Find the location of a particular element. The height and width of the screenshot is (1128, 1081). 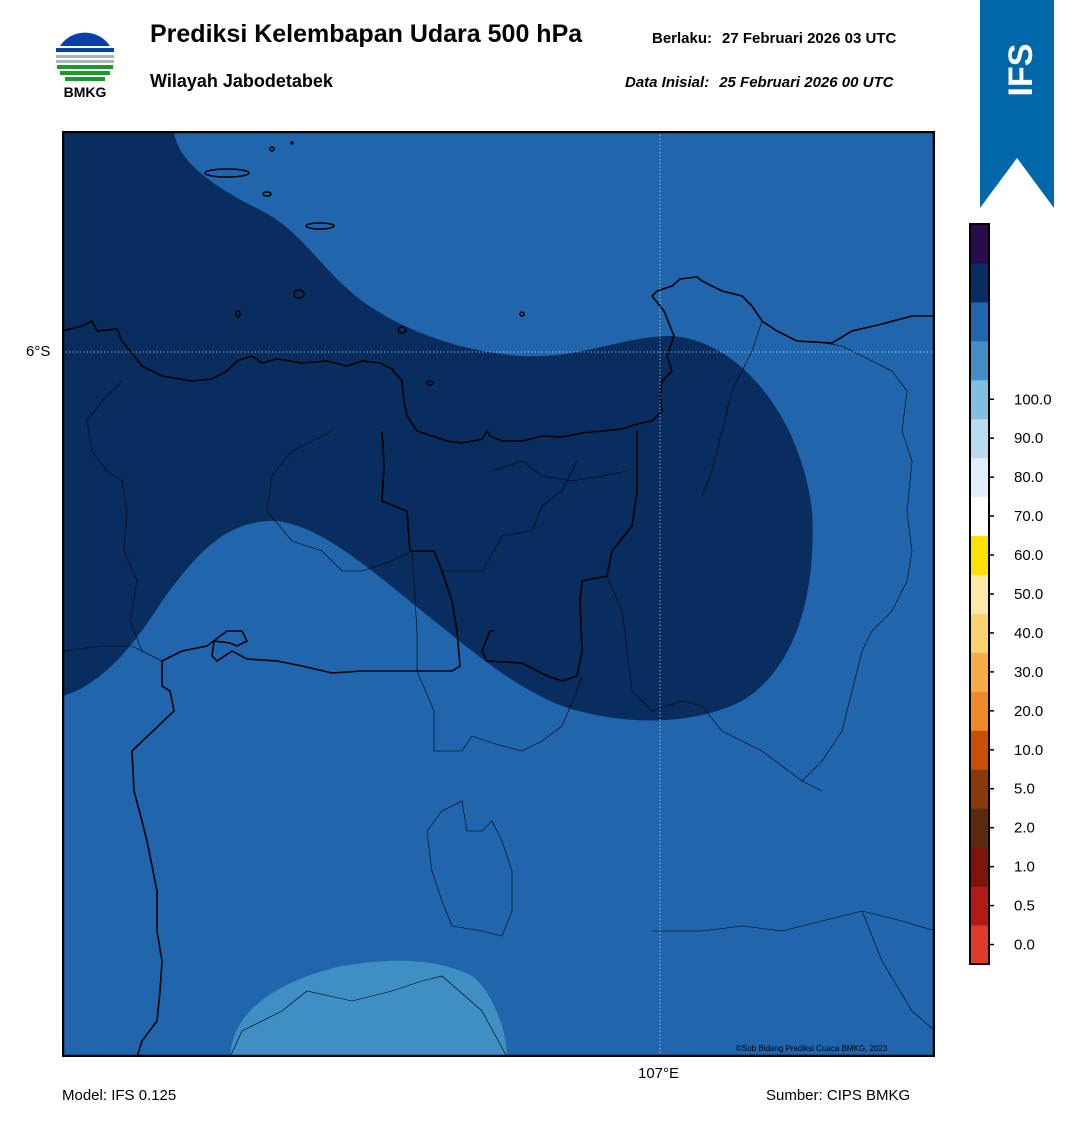

init-label: Data Inisial: is located at coordinates (667, 82).